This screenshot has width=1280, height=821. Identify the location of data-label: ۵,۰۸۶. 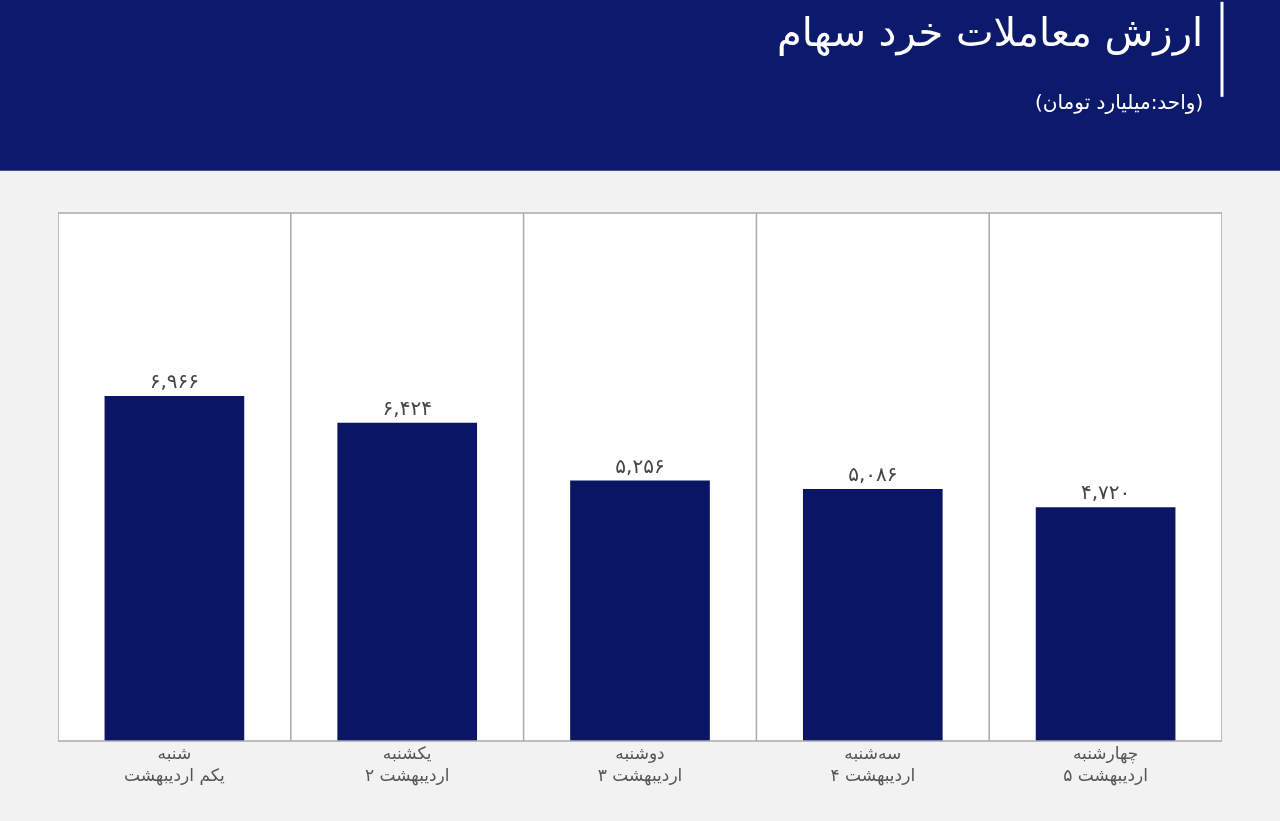
(873, 474).